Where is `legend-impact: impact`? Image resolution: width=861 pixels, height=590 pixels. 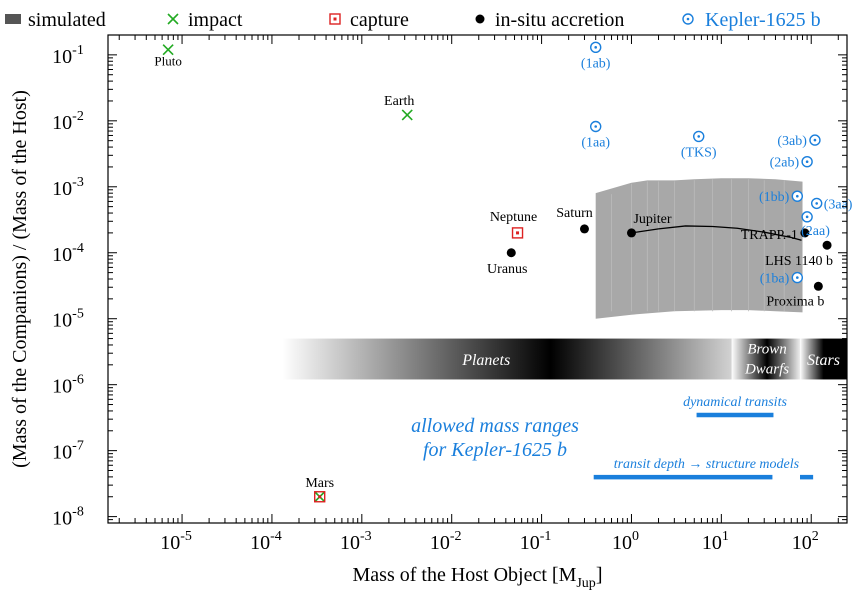
legend-impact: impact is located at coordinates (205, 20).